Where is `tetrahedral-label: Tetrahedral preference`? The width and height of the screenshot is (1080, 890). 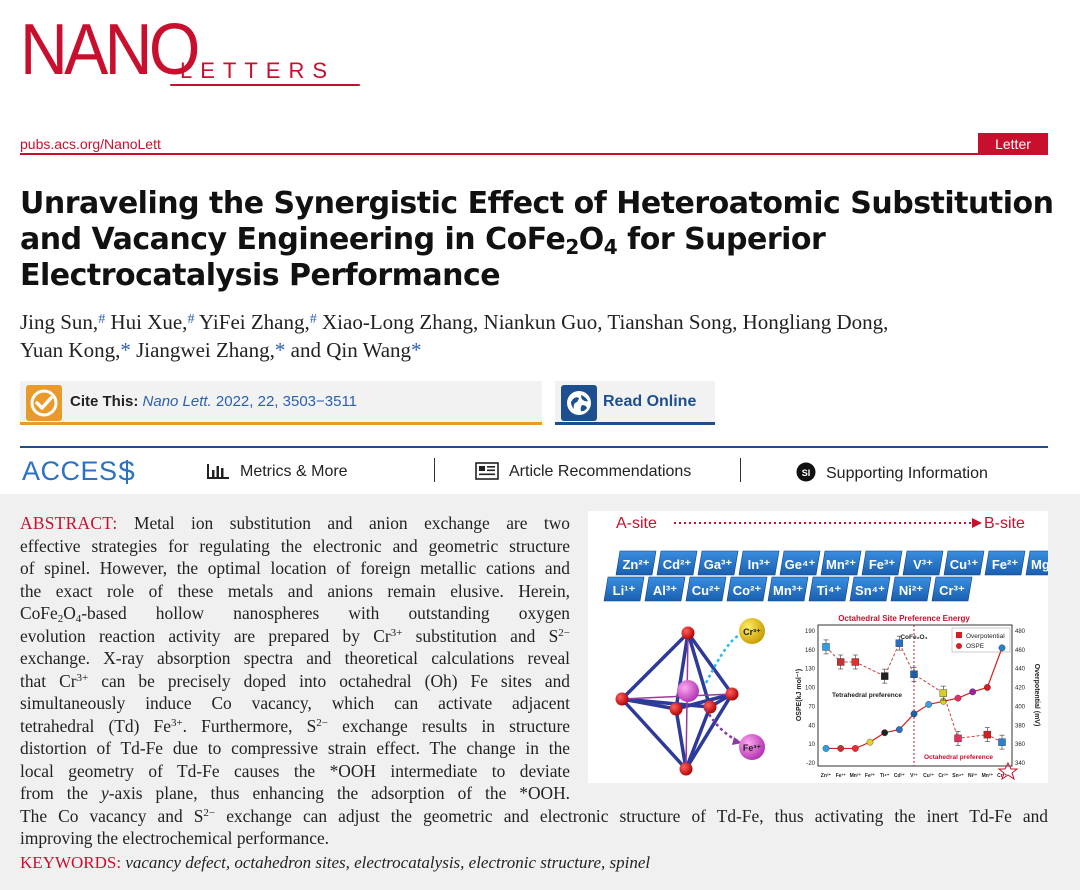 tetrahedral-label: Tetrahedral preference is located at coordinates (867, 695).